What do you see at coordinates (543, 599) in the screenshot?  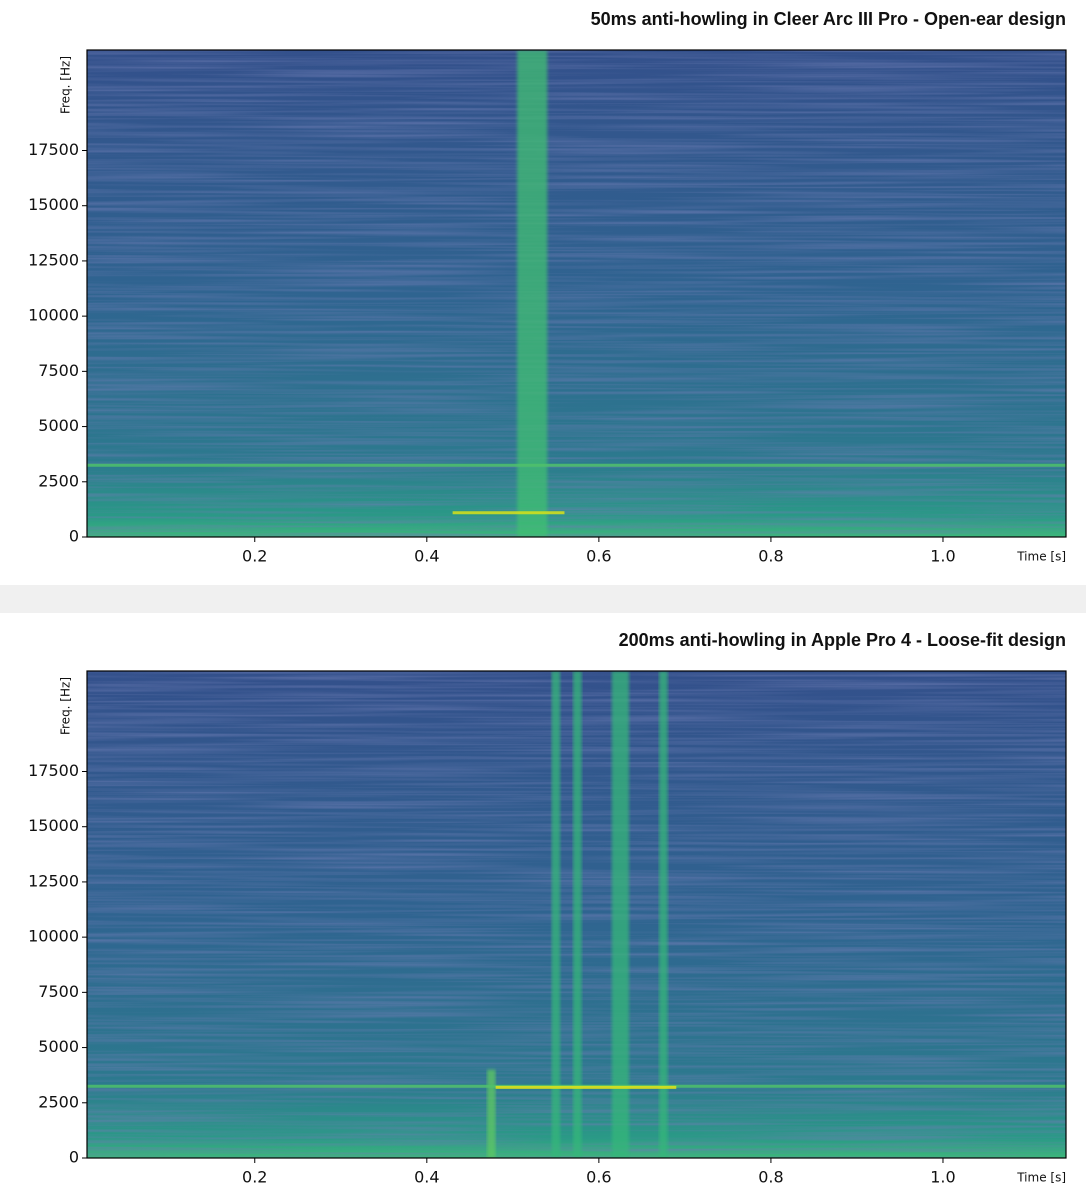 I see `panel-separator` at bounding box center [543, 599].